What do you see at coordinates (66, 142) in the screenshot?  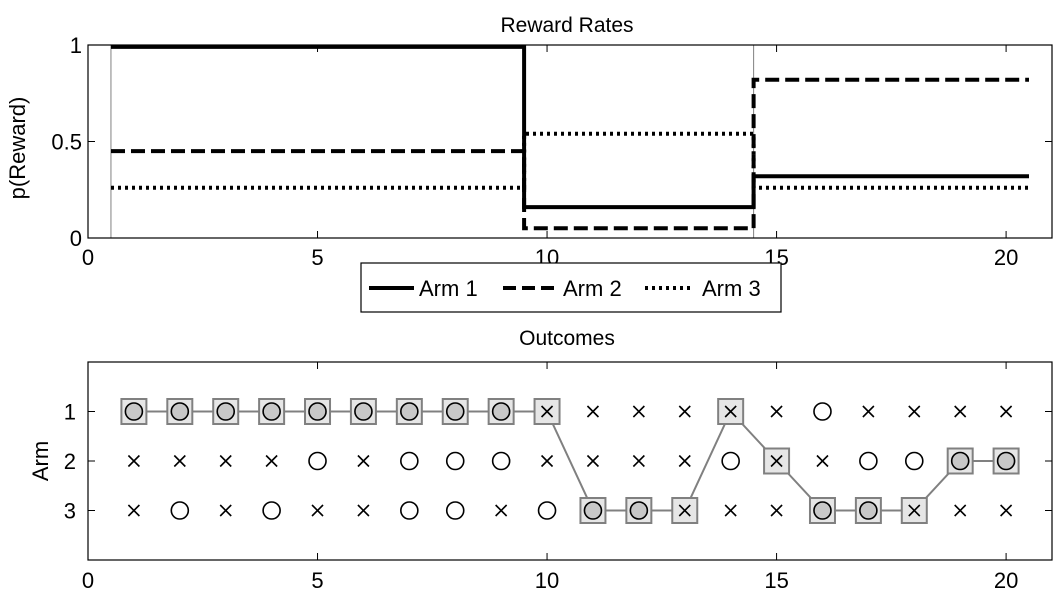 I see `top-ytick-label: 0.5` at bounding box center [66, 142].